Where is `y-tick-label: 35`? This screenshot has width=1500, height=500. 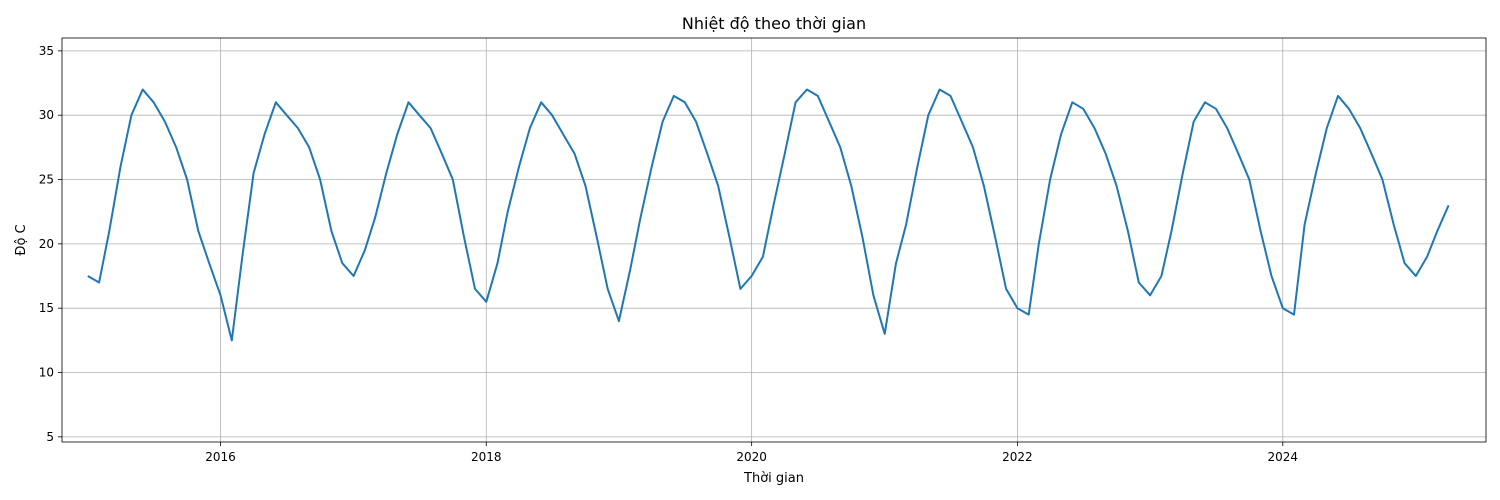
y-tick-label: 35 is located at coordinates (46, 51).